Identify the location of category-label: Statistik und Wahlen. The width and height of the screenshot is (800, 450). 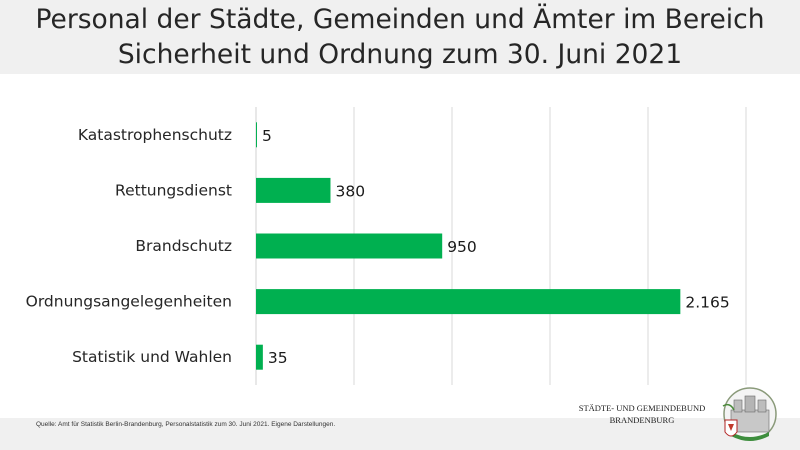
(152, 357).